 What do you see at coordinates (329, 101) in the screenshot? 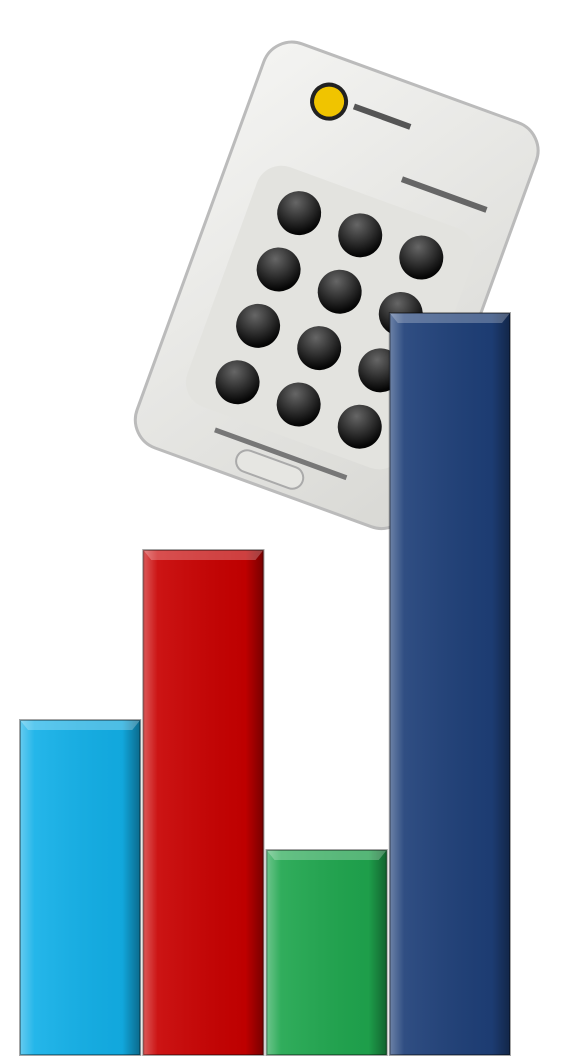
I see `remote-logo` at bounding box center [329, 101].